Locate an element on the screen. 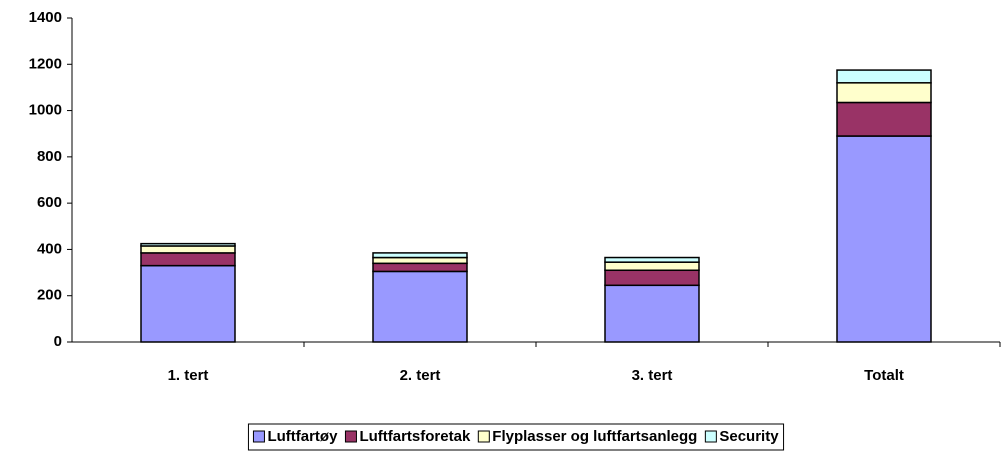  legend-label: Luftfartøy is located at coordinates (302, 436).